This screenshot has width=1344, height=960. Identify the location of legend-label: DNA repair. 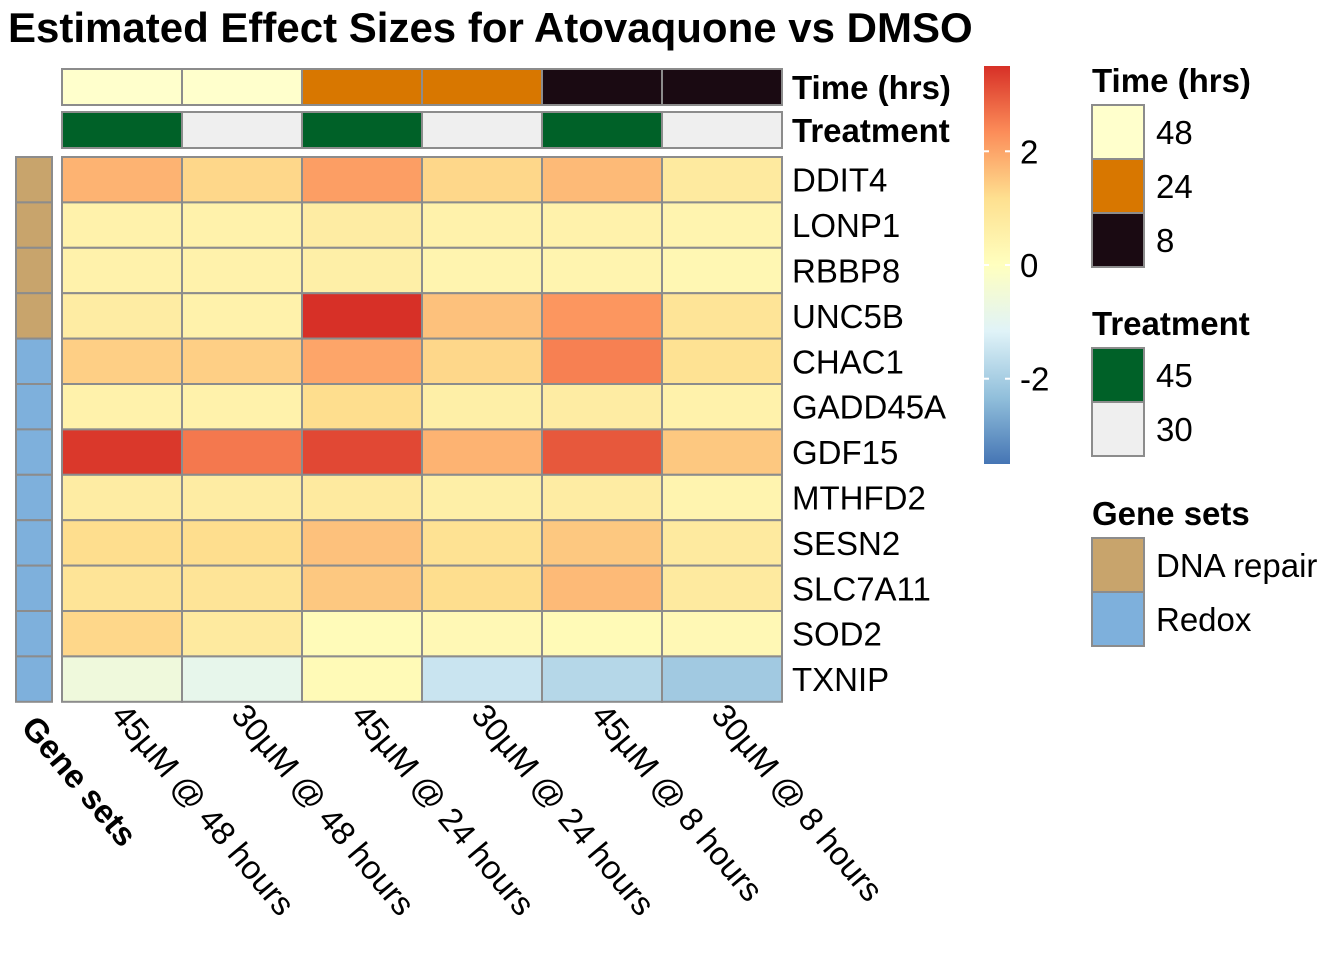
(1236, 565).